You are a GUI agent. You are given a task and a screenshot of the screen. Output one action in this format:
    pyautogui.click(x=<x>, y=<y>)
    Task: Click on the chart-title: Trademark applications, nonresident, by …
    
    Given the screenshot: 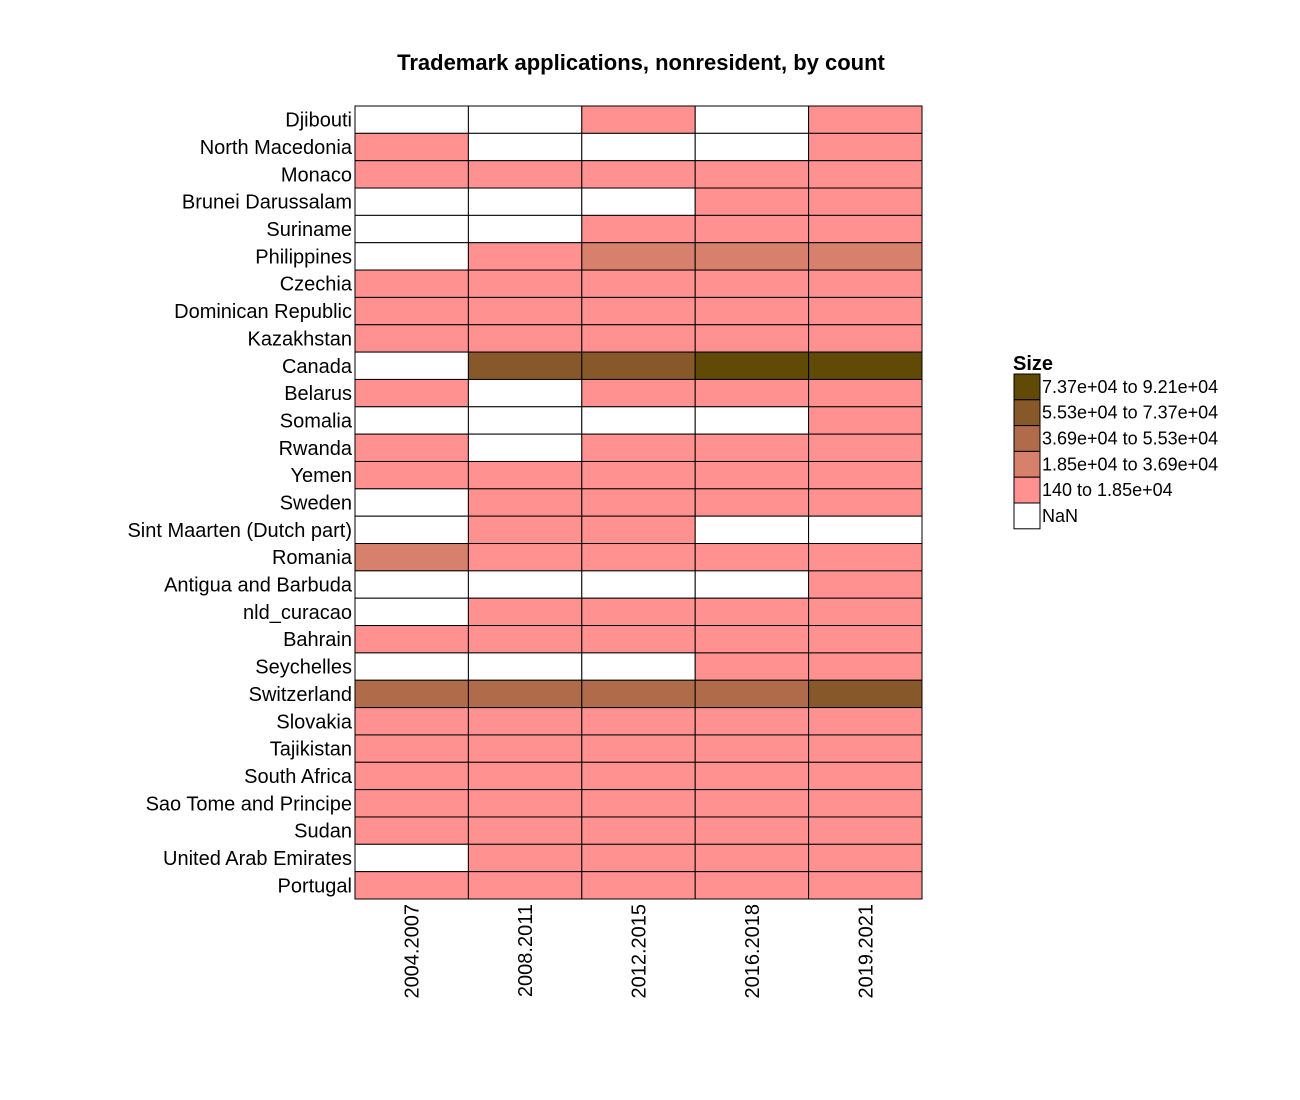 What is the action you would take?
    pyautogui.click(x=641, y=62)
    